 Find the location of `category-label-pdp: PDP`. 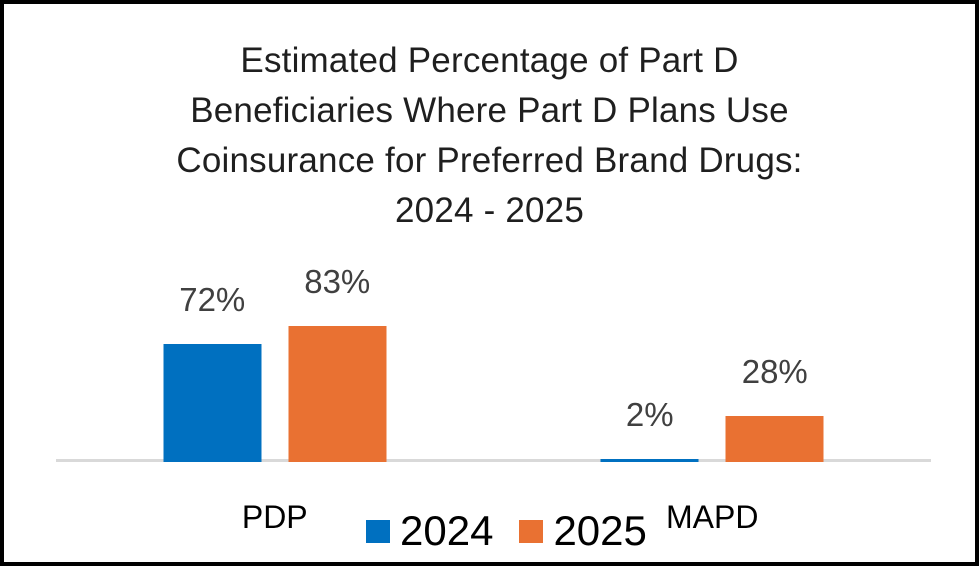

category-label-pdp: PDP is located at coordinates (274, 517).